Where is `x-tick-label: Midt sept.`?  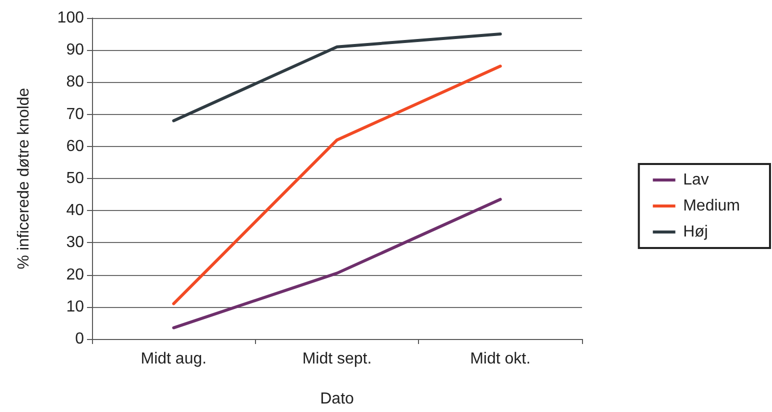
x-tick-label: Midt sept. is located at coordinates (337, 359).